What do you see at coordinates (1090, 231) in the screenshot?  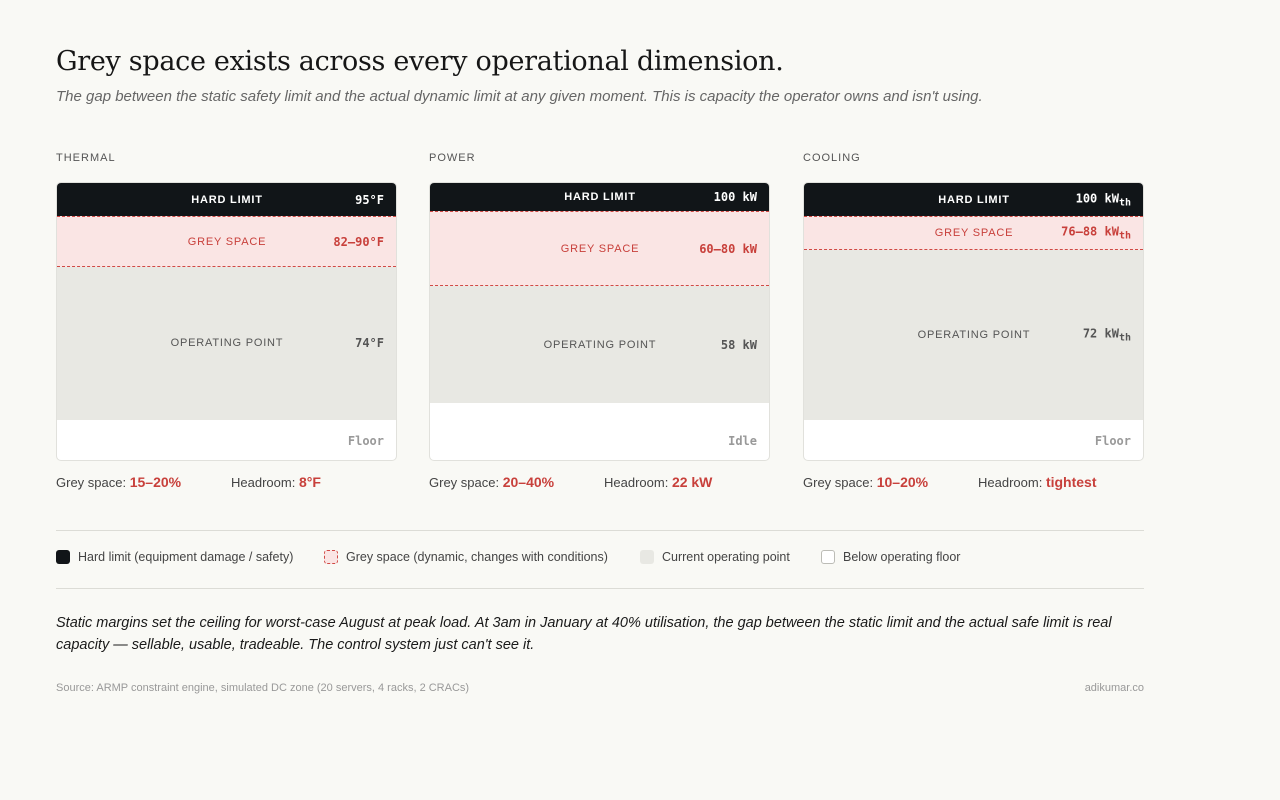 I see `band-value-text: 76–88 kW` at bounding box center [1090, 231].